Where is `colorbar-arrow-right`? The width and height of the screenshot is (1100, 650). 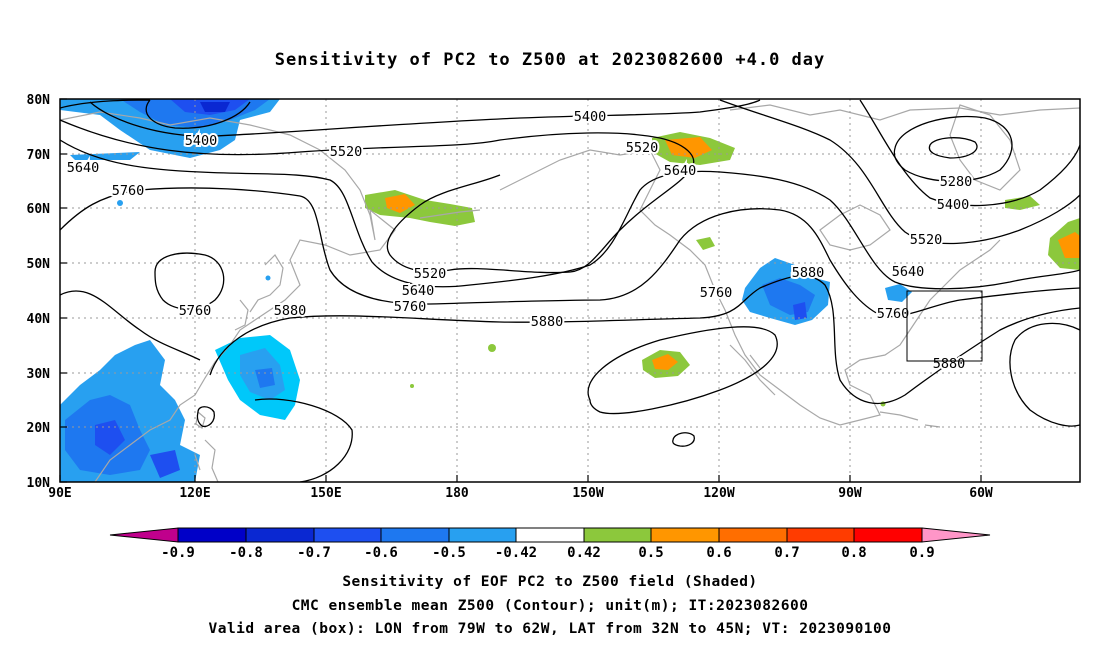 colorbar-arrow-right is located at coordinates (956, 535).